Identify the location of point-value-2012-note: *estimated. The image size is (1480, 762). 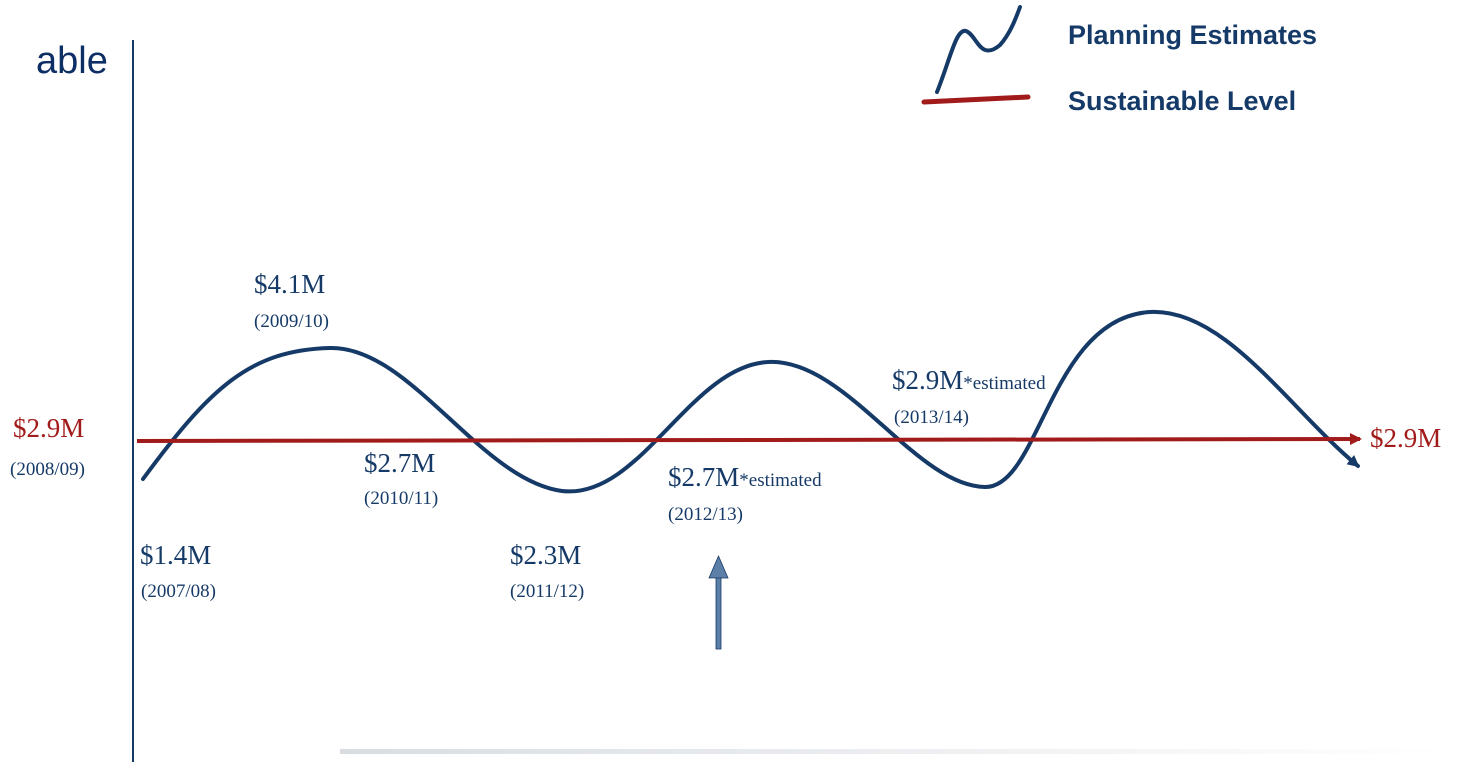
(780, 480).